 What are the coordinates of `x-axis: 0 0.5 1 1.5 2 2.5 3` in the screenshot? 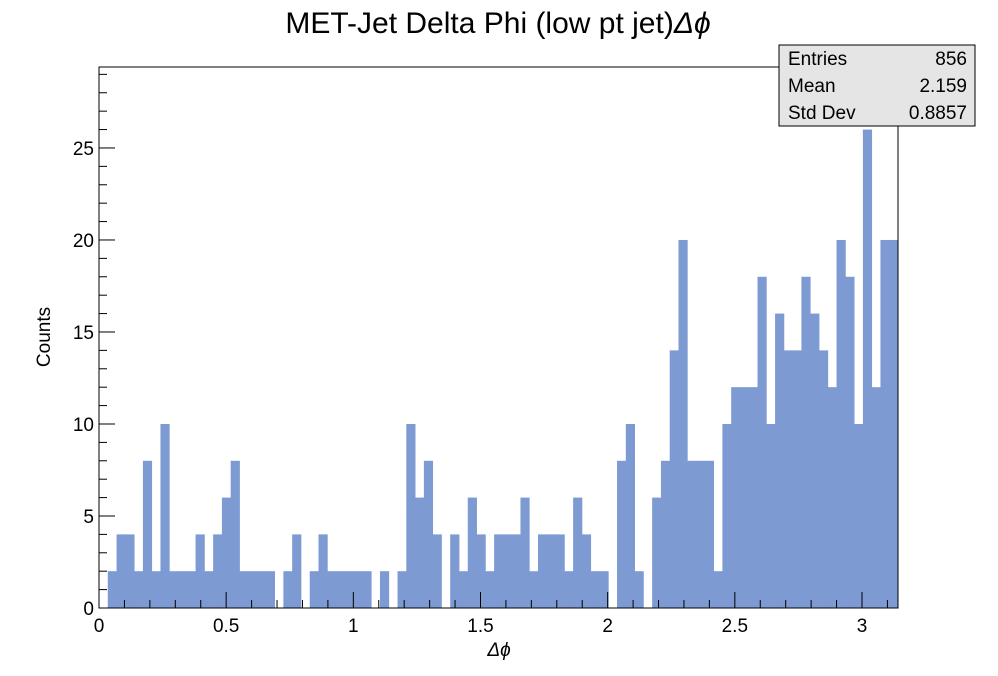 It's located at (491, 614).